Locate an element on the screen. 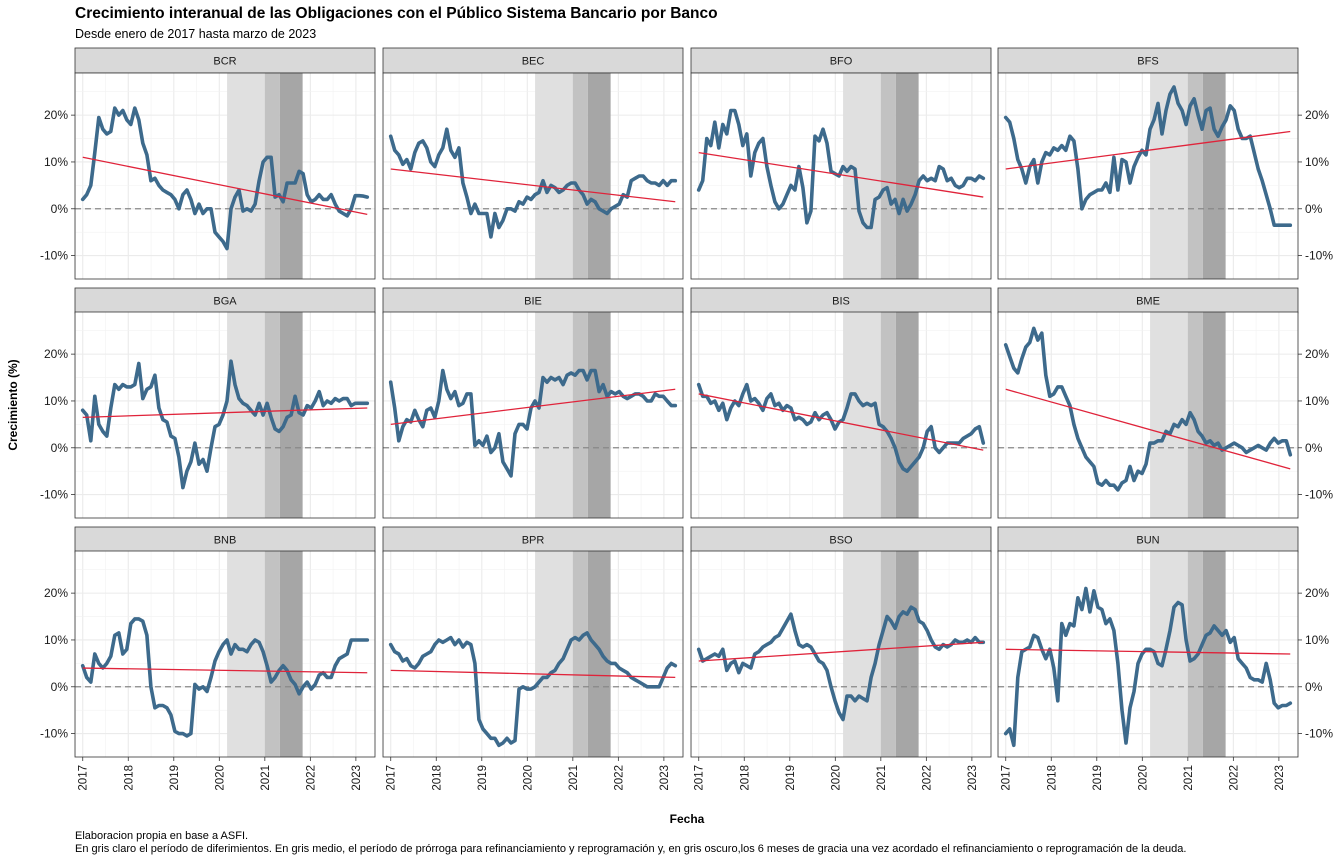  facet-bec: BEC is located at coordinates (533, 163).